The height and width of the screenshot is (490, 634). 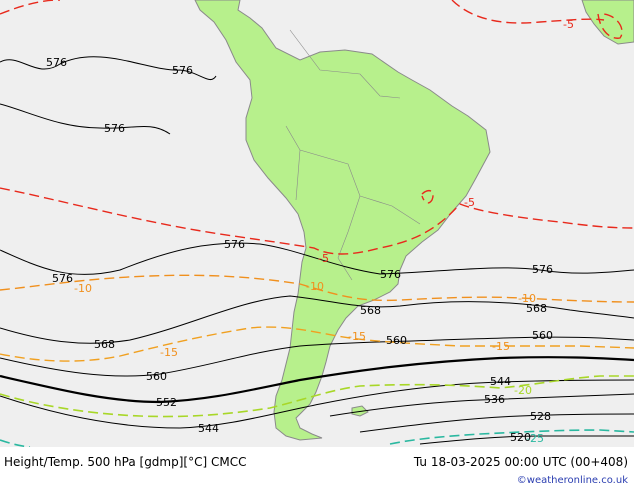 What do you see at coordinates (166, 402) in the screenshot?
I see `height-label: 552` at bounding box center [166, 402].